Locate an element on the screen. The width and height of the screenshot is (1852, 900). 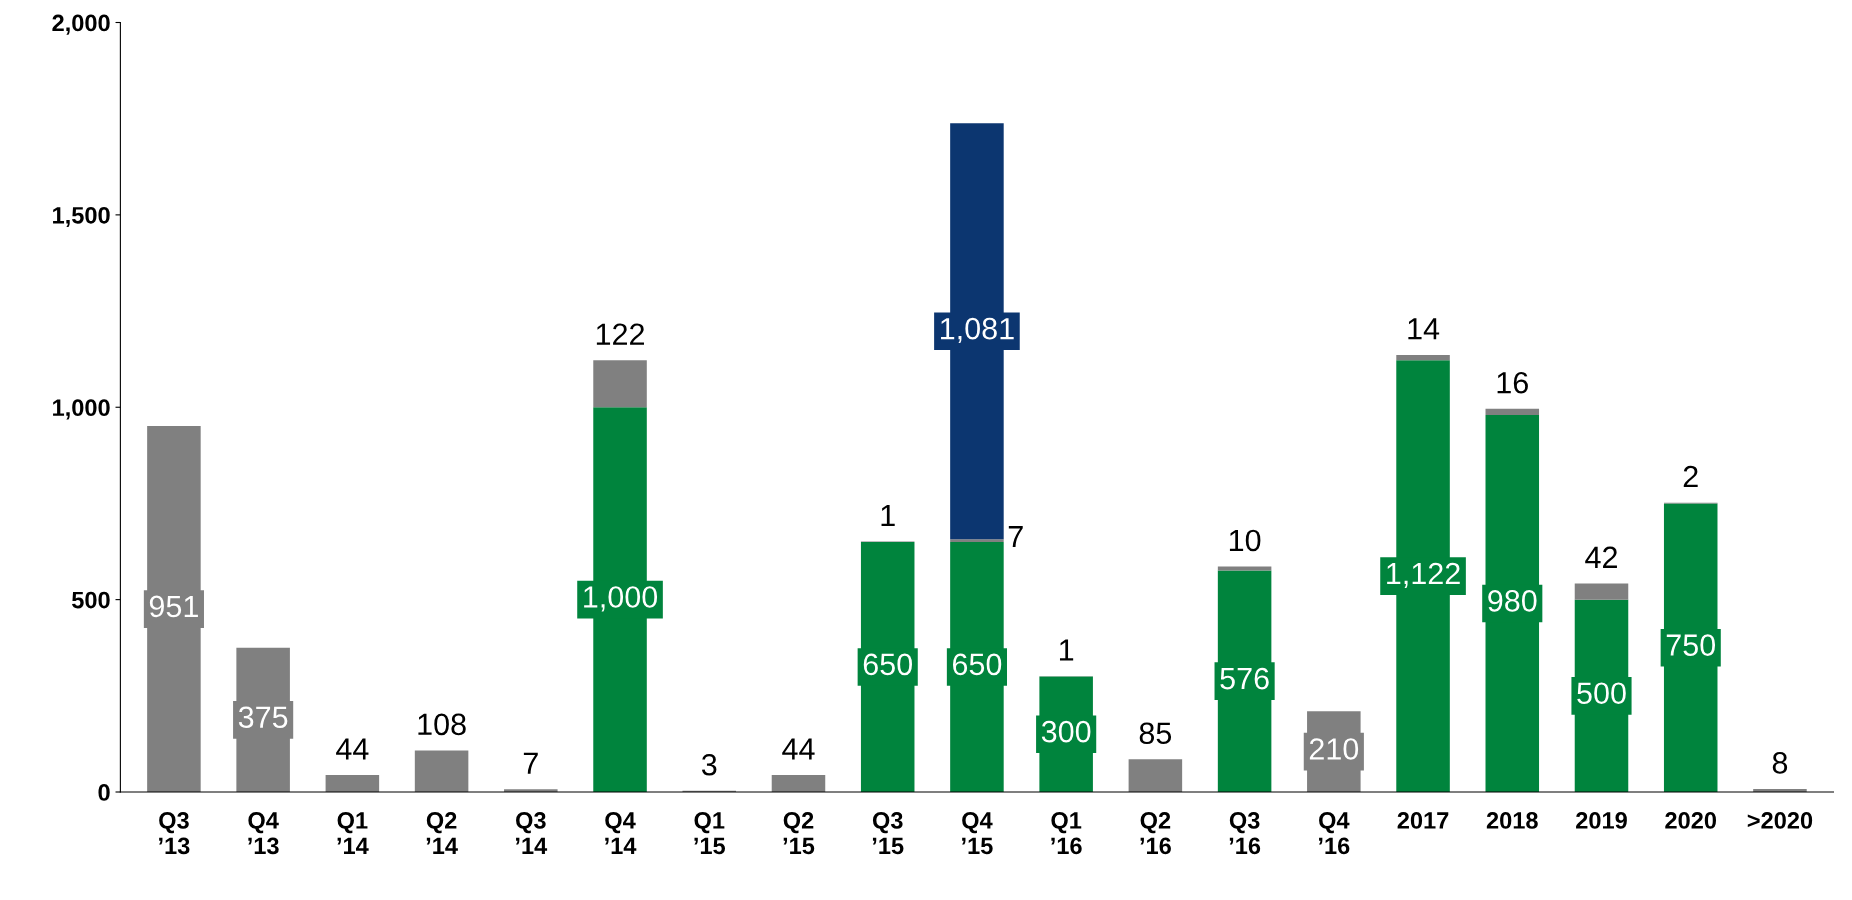
x-tick-label: Q3 ’16 is located at coordinates (1245, 833).